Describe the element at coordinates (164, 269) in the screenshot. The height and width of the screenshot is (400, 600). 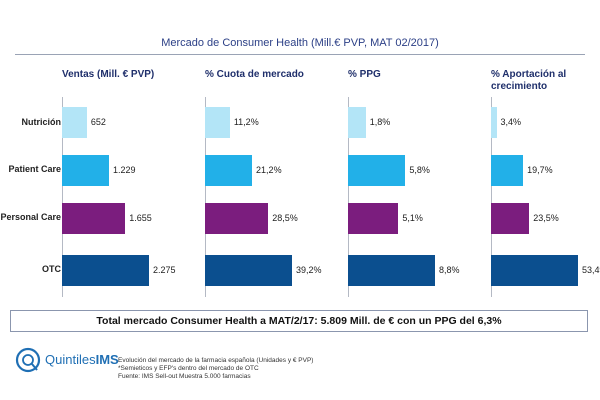
I see `data-label-0-3: 2.275` at that location.